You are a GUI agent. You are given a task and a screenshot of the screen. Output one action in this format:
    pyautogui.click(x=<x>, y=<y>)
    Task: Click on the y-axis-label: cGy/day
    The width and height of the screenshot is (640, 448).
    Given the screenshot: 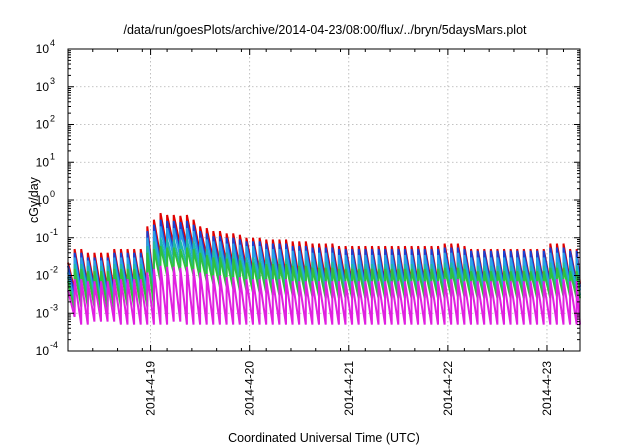 What is the action you would take?
    pyautogui.click(x=34, y=199)
    